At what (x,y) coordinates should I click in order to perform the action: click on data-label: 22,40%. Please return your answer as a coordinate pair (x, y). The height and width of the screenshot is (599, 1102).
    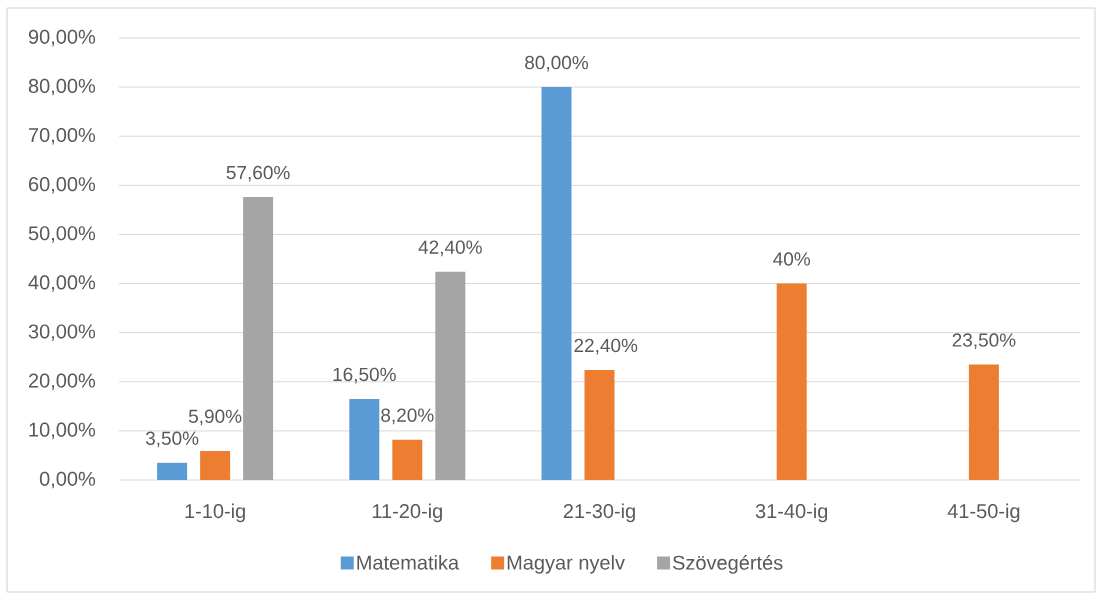
    Looking at the image, I should click on (606, 346).